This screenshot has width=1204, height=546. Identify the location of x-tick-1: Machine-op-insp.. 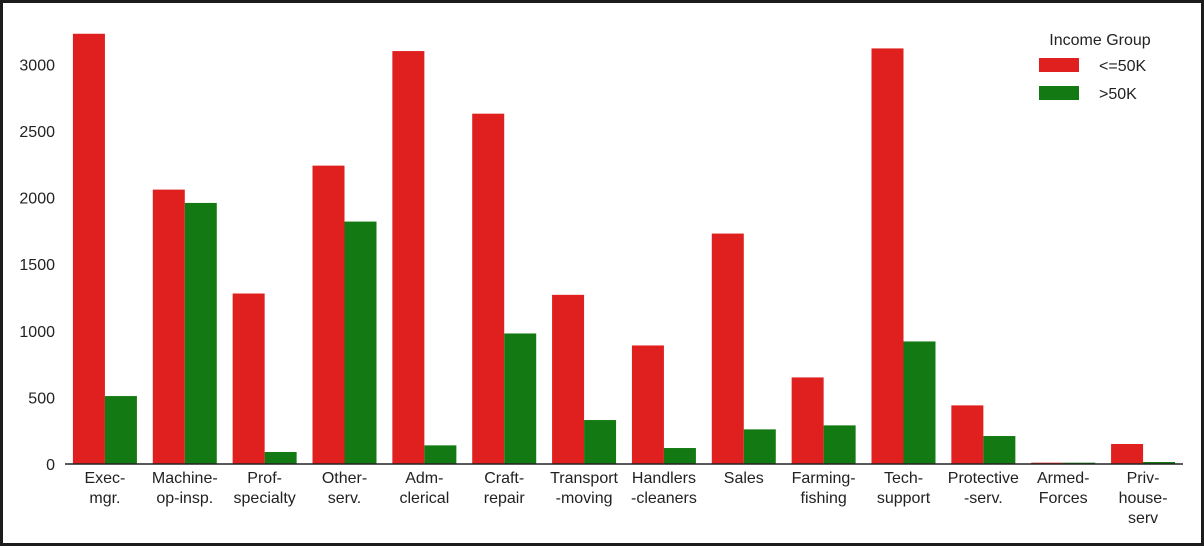
(185, 488).